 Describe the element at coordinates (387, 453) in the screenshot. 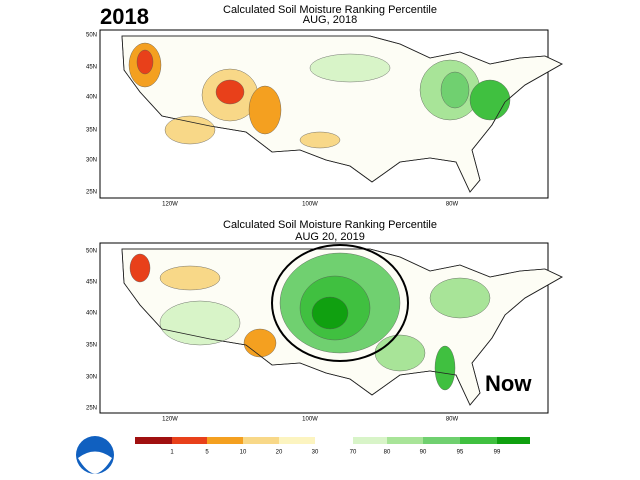

I see `legend-label: 80` at that location.